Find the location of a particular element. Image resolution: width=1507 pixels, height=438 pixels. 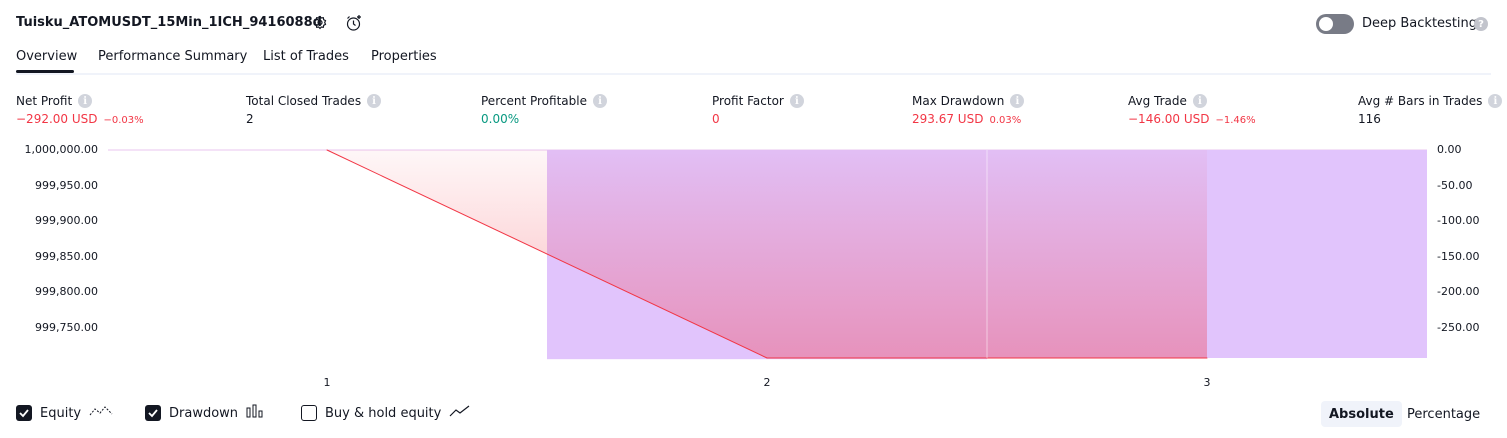

tab-performance-summary: Performance Summary is located at coordinates (173, 56).